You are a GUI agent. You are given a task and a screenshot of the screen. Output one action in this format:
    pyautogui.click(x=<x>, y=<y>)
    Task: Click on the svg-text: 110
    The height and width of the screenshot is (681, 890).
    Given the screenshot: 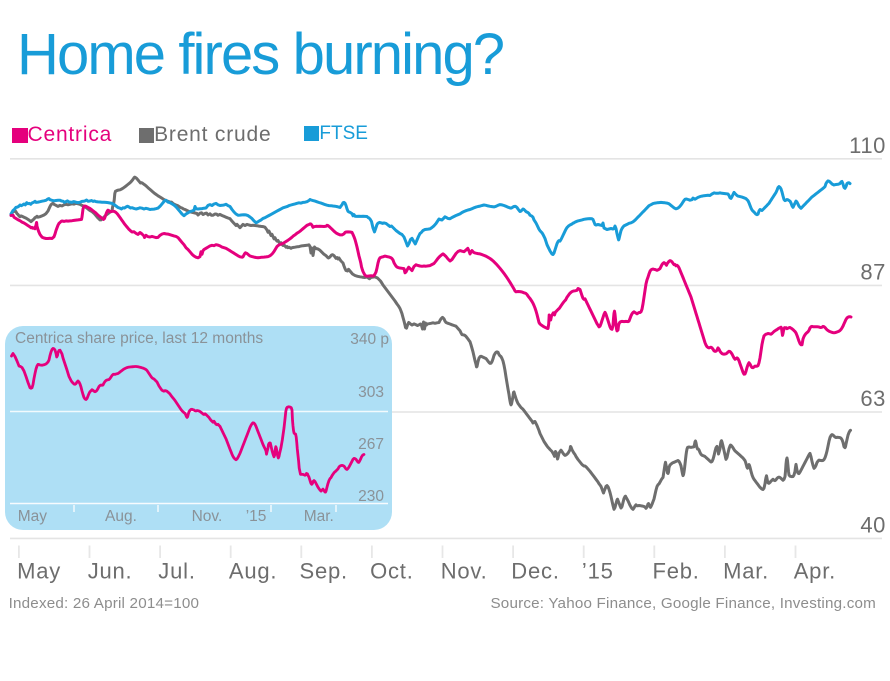 What is the action you would take?
    pyautogui.click(x=867, y=145)
    